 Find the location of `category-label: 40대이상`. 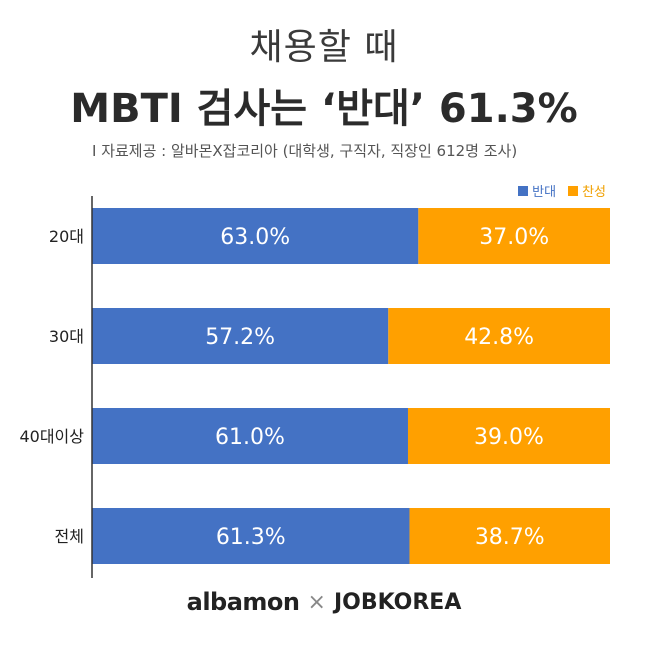

category-label: 40대이상 is located at coordinates (51, 436).